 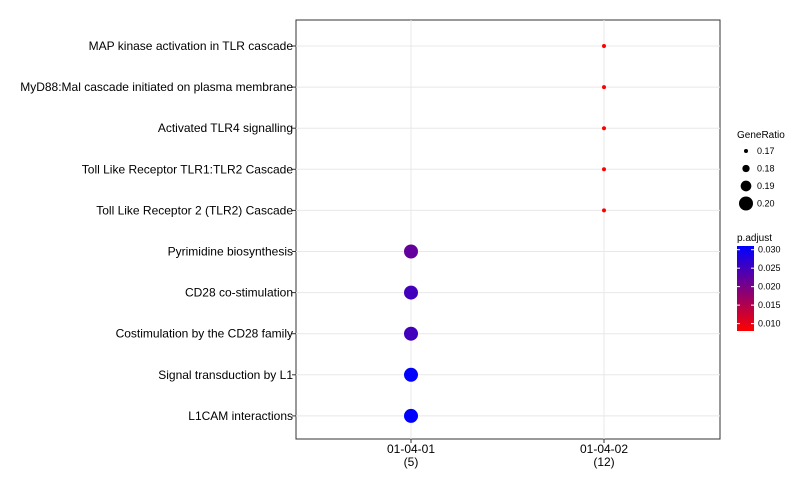 I want to click on color-legend-title: p.adjust, so click(x=754, y=238).